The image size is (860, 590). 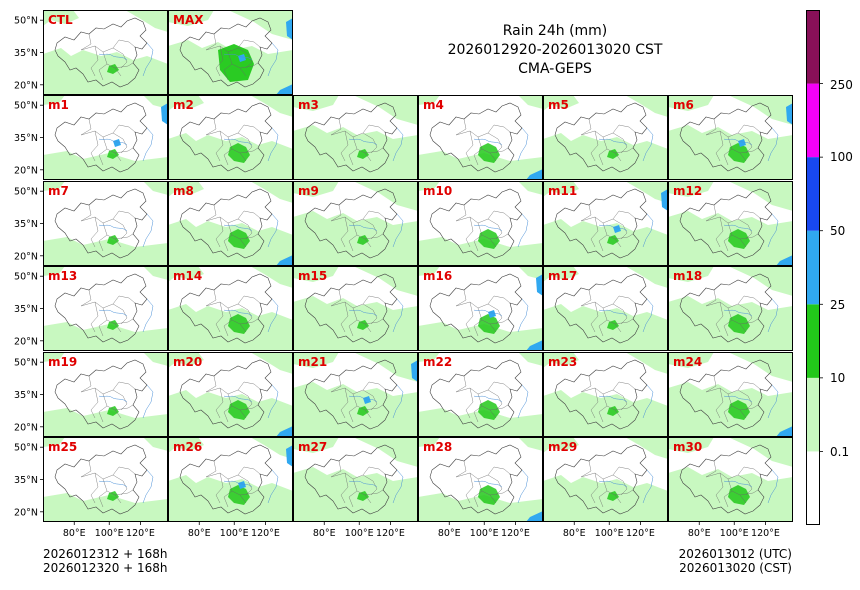 What do you see at coordinates (58, 191) in the screenshot?
I see `panel-label: m7` at bounding box center [58, 191].